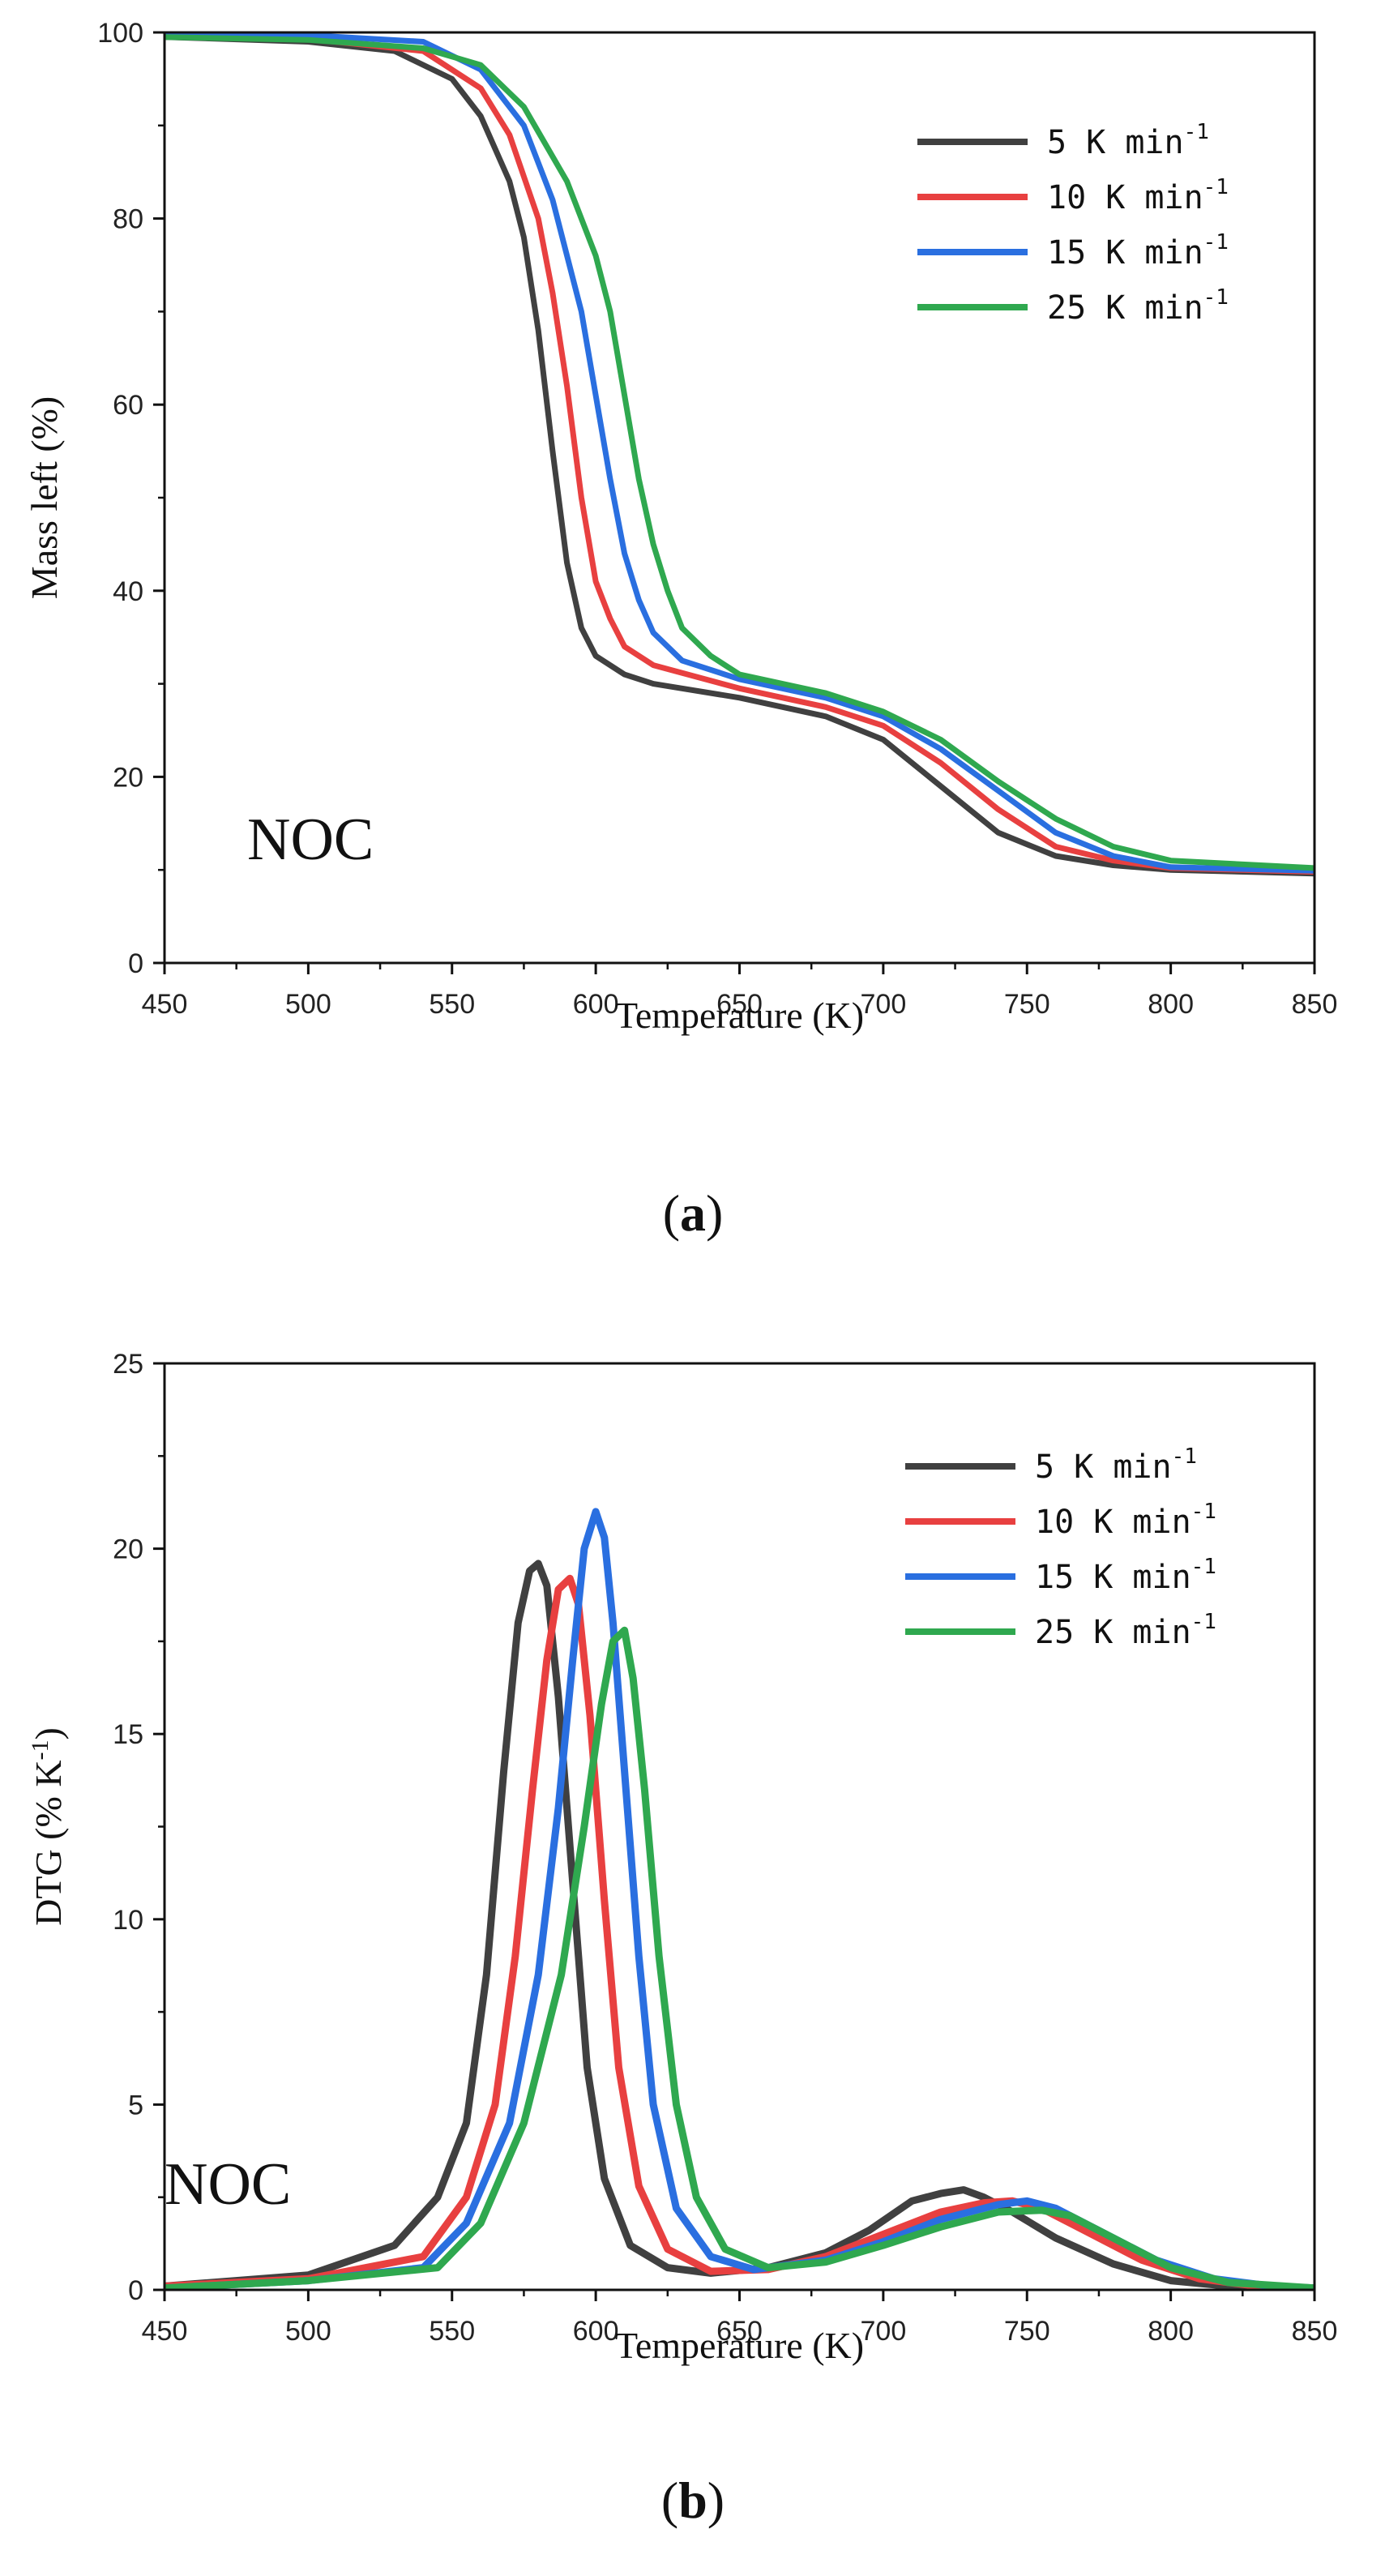 This screenshot has height=2576, width=1385. What do you see at coordinates (44, 497) in the screenshot?
I see `y-axis-title: Mass left (%)` at bounding box center [44, 497].